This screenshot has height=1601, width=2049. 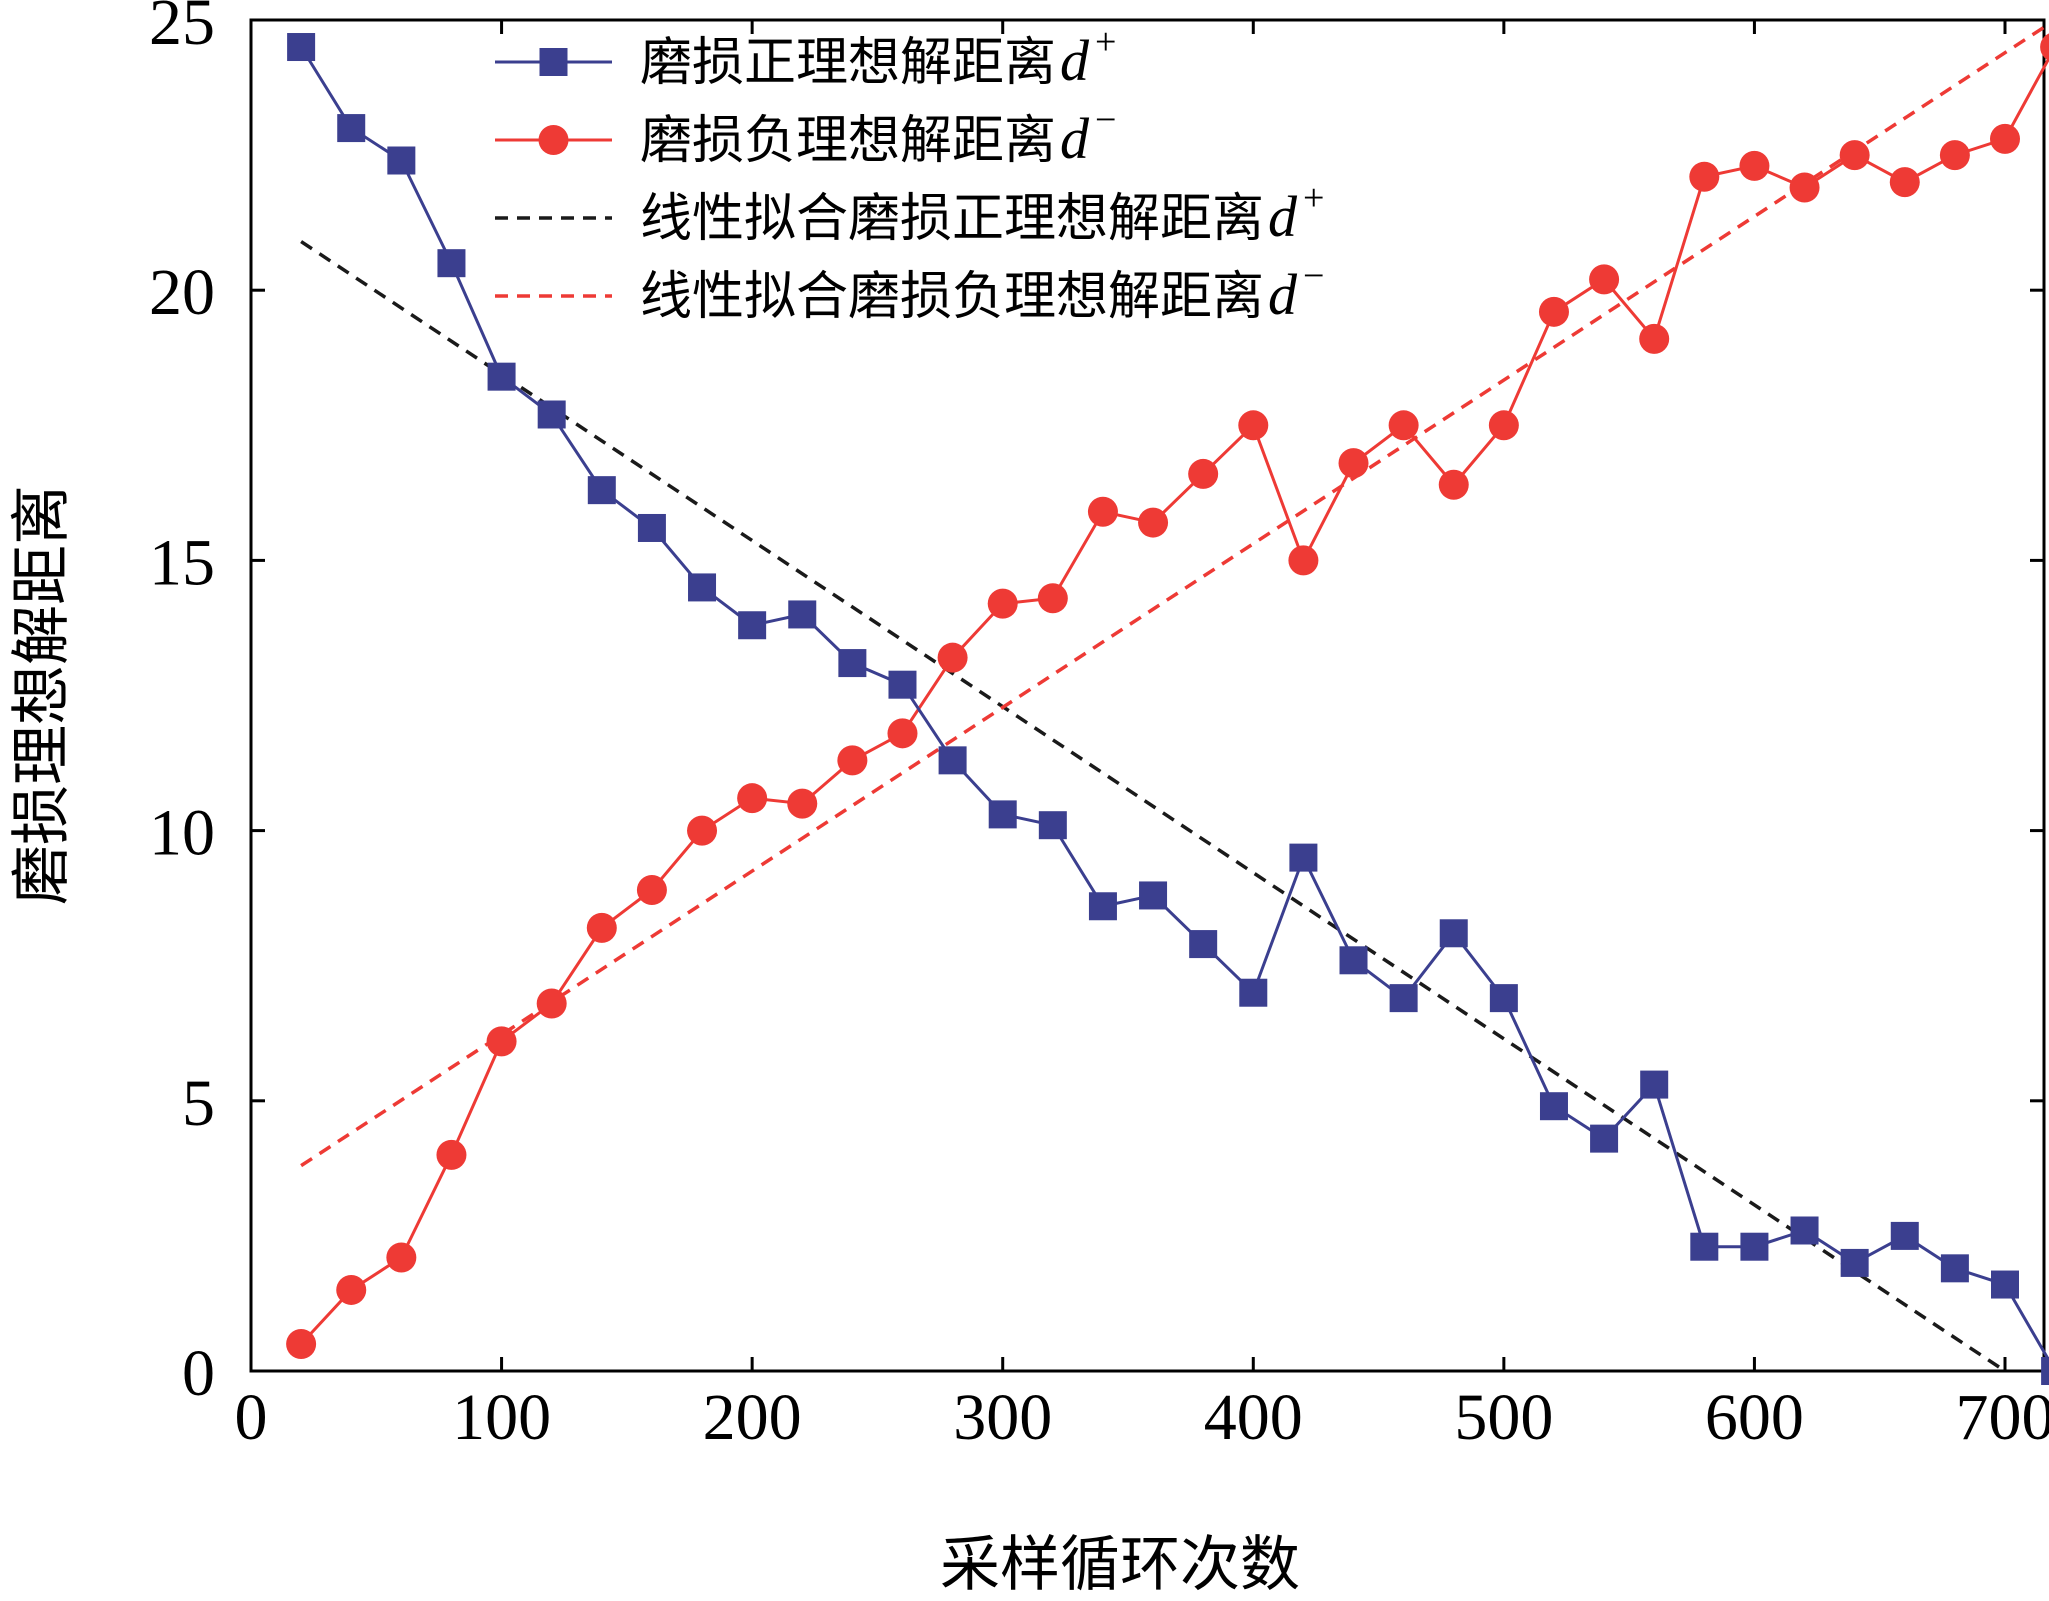 What do you see at coordinates (182, 562) in the screenshot?
I see `y-tick-label: 15` at bounding box center [182, 562].